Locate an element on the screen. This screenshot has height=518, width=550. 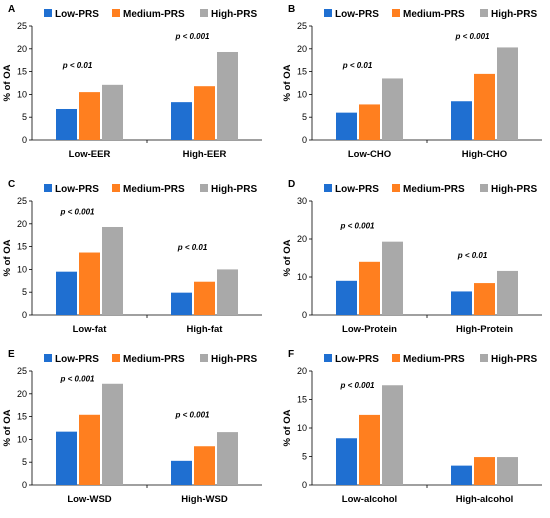
panel-letter: A is located at coordinates (11, 9).